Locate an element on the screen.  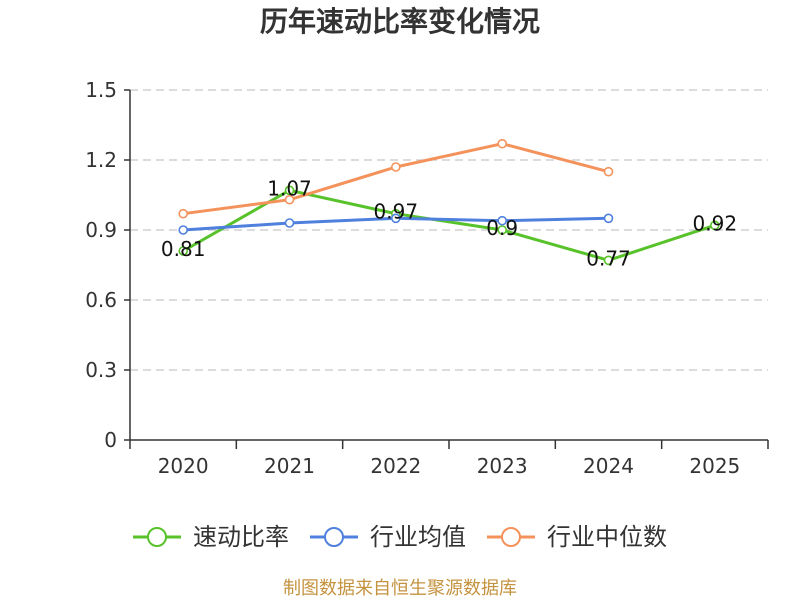
x-tick-label: 2021 is located at coordinates (289, 466).